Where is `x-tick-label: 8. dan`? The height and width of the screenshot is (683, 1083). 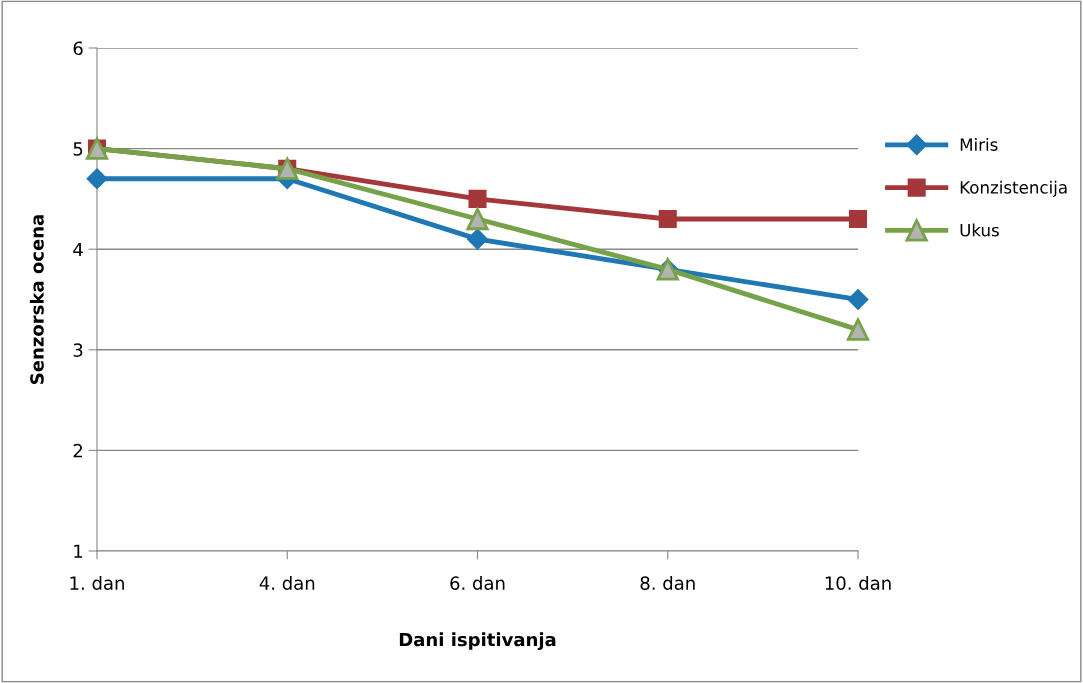 x-tick-label: 8. dan is located at coordinates (667, 583).